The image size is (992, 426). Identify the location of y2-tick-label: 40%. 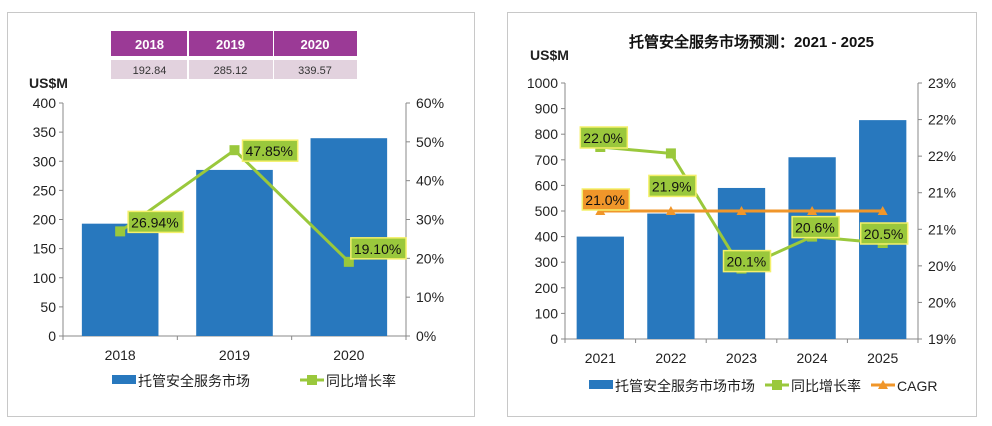
(430, 181).